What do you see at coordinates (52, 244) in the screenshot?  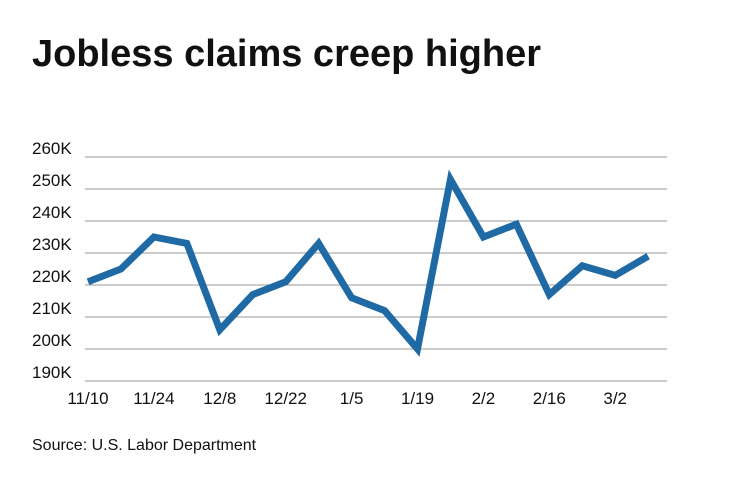 I see `y-tick-label: 230K` at bounding box center [52, 244].